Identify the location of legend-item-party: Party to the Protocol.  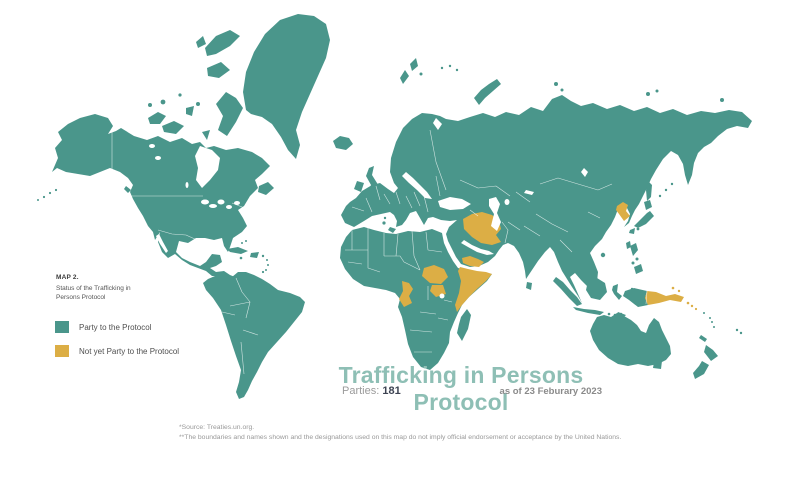
(117, 327).